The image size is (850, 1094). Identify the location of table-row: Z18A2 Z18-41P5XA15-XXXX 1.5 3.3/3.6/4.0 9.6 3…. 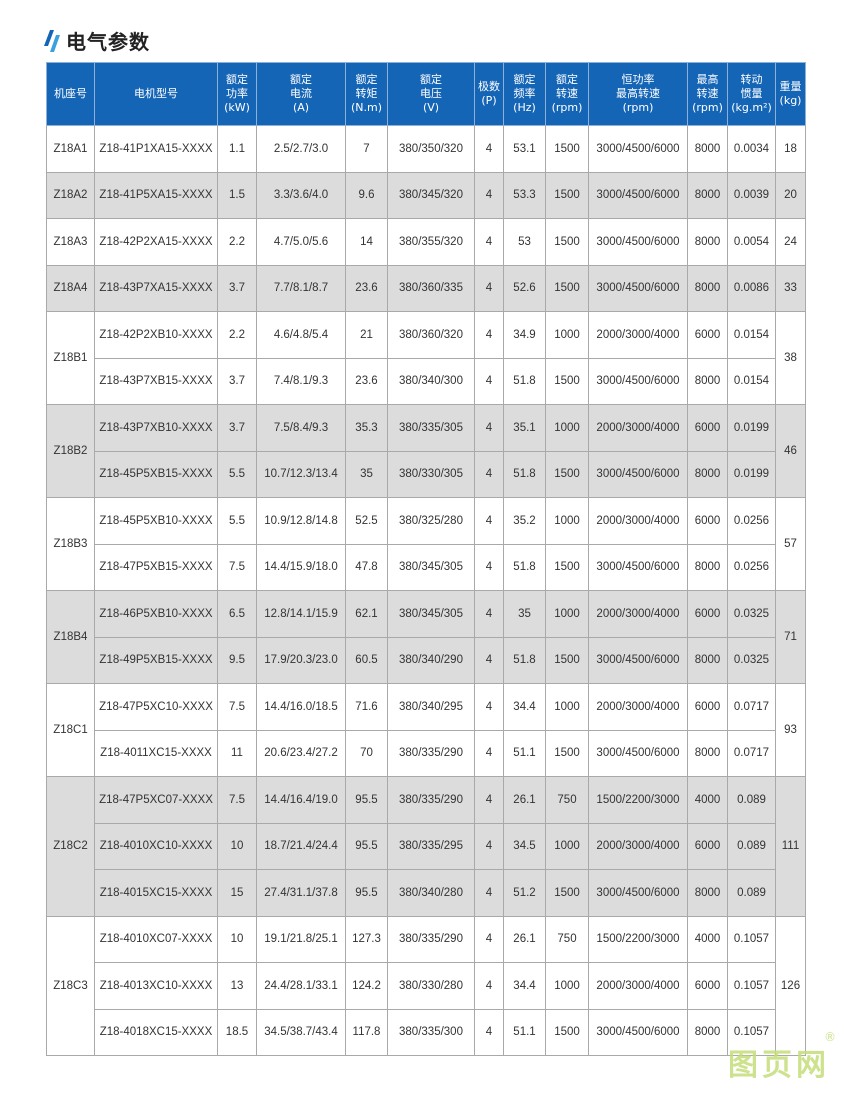
(426, 195).